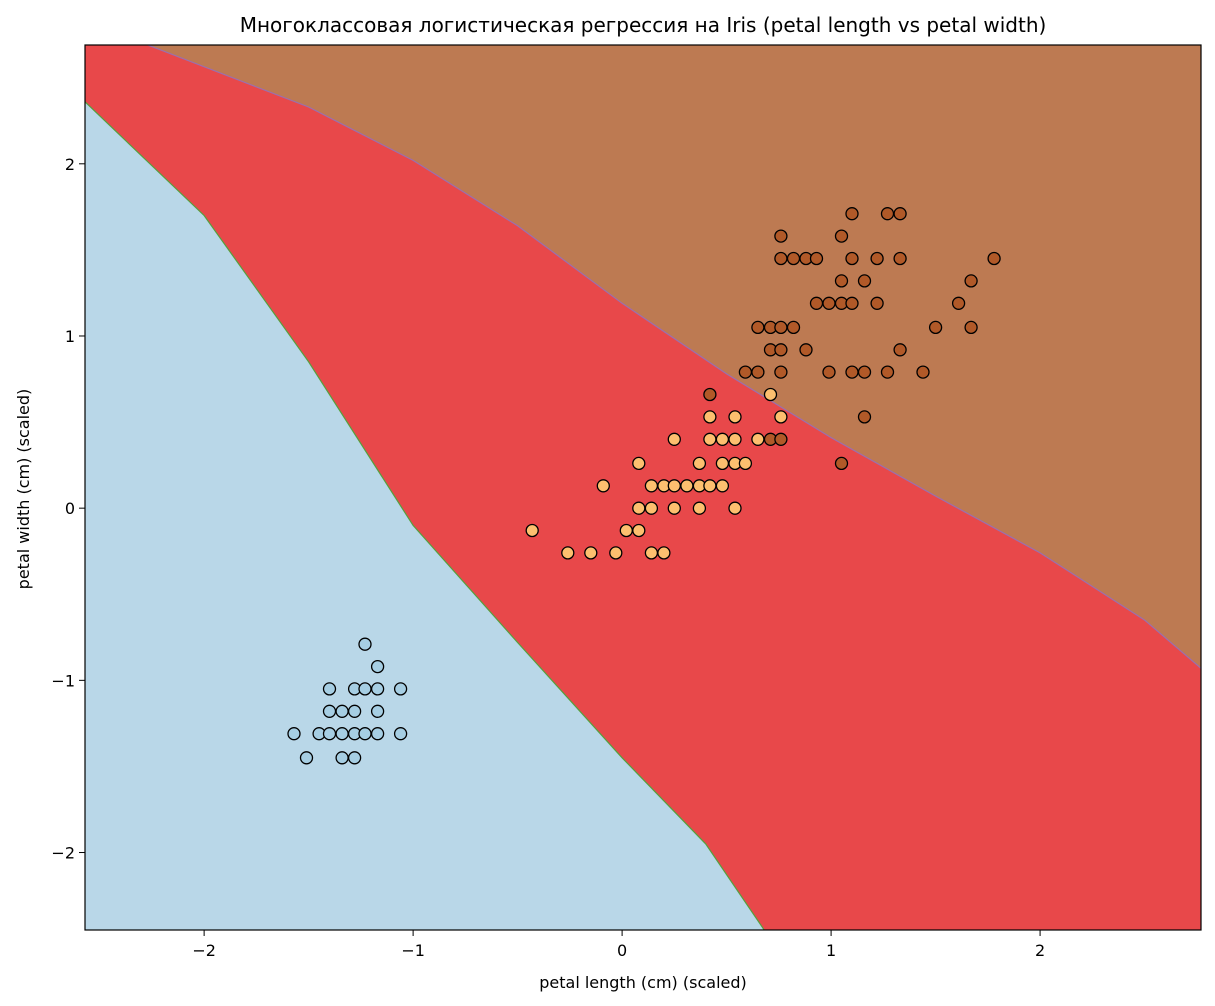 This screenshot has width=1215, height=1006. I want to click on x-tick-label: 1, so click(831, 950).